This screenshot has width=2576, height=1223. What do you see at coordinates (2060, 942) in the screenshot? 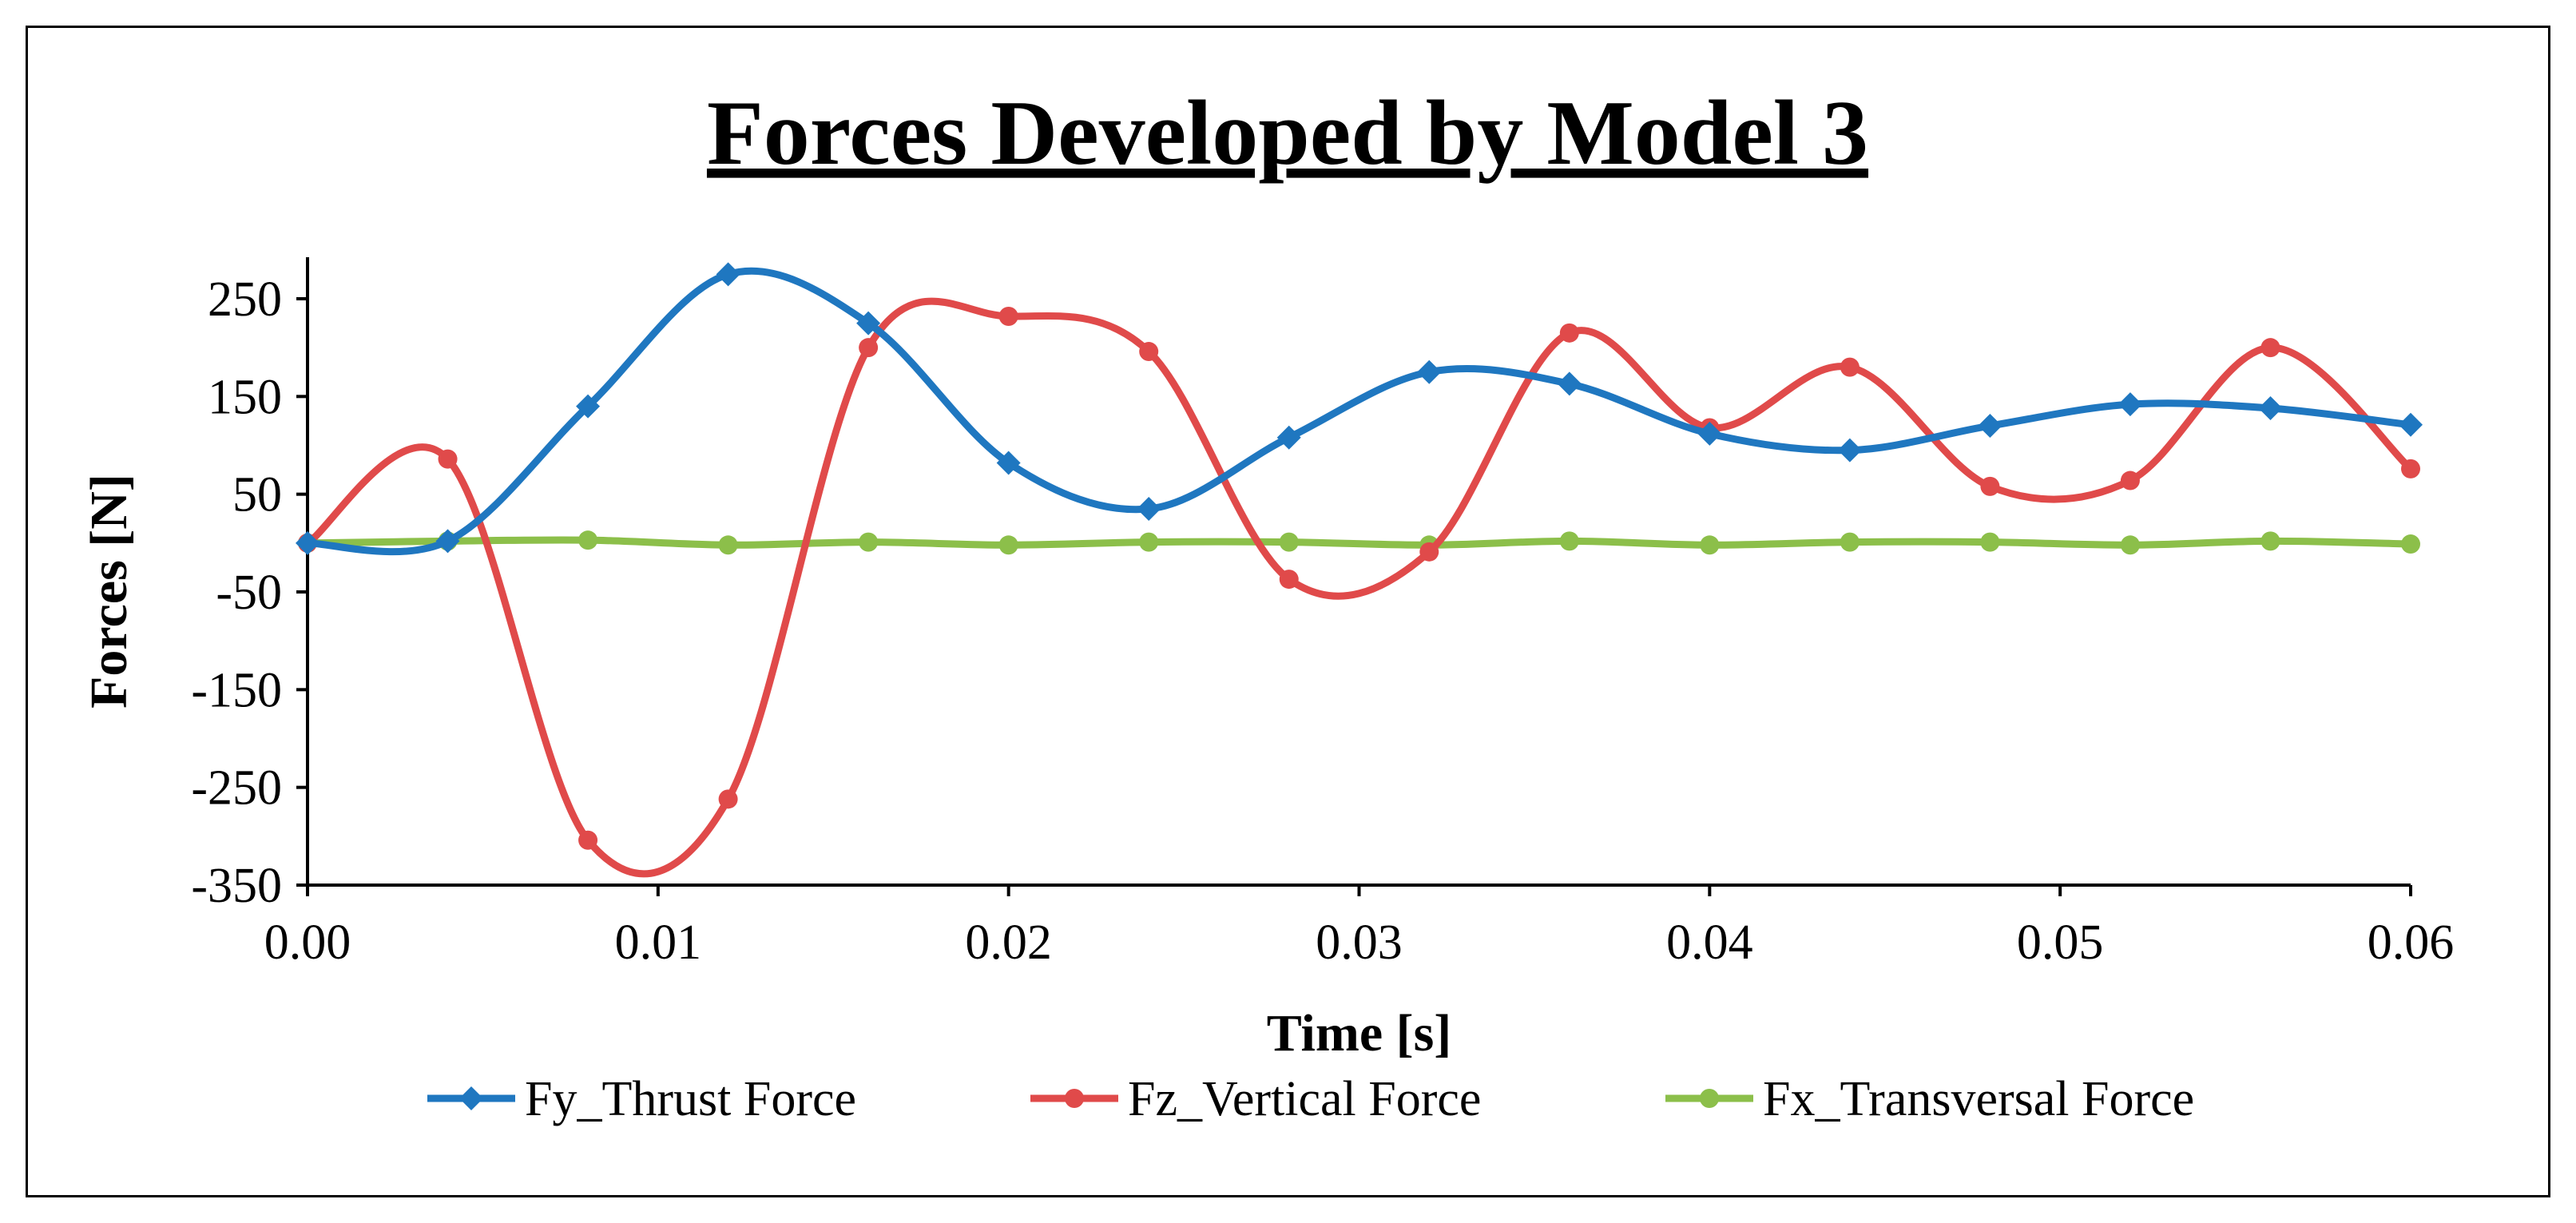
I see `x-tick-label: 0.05` at bounding box center [2060, 942].